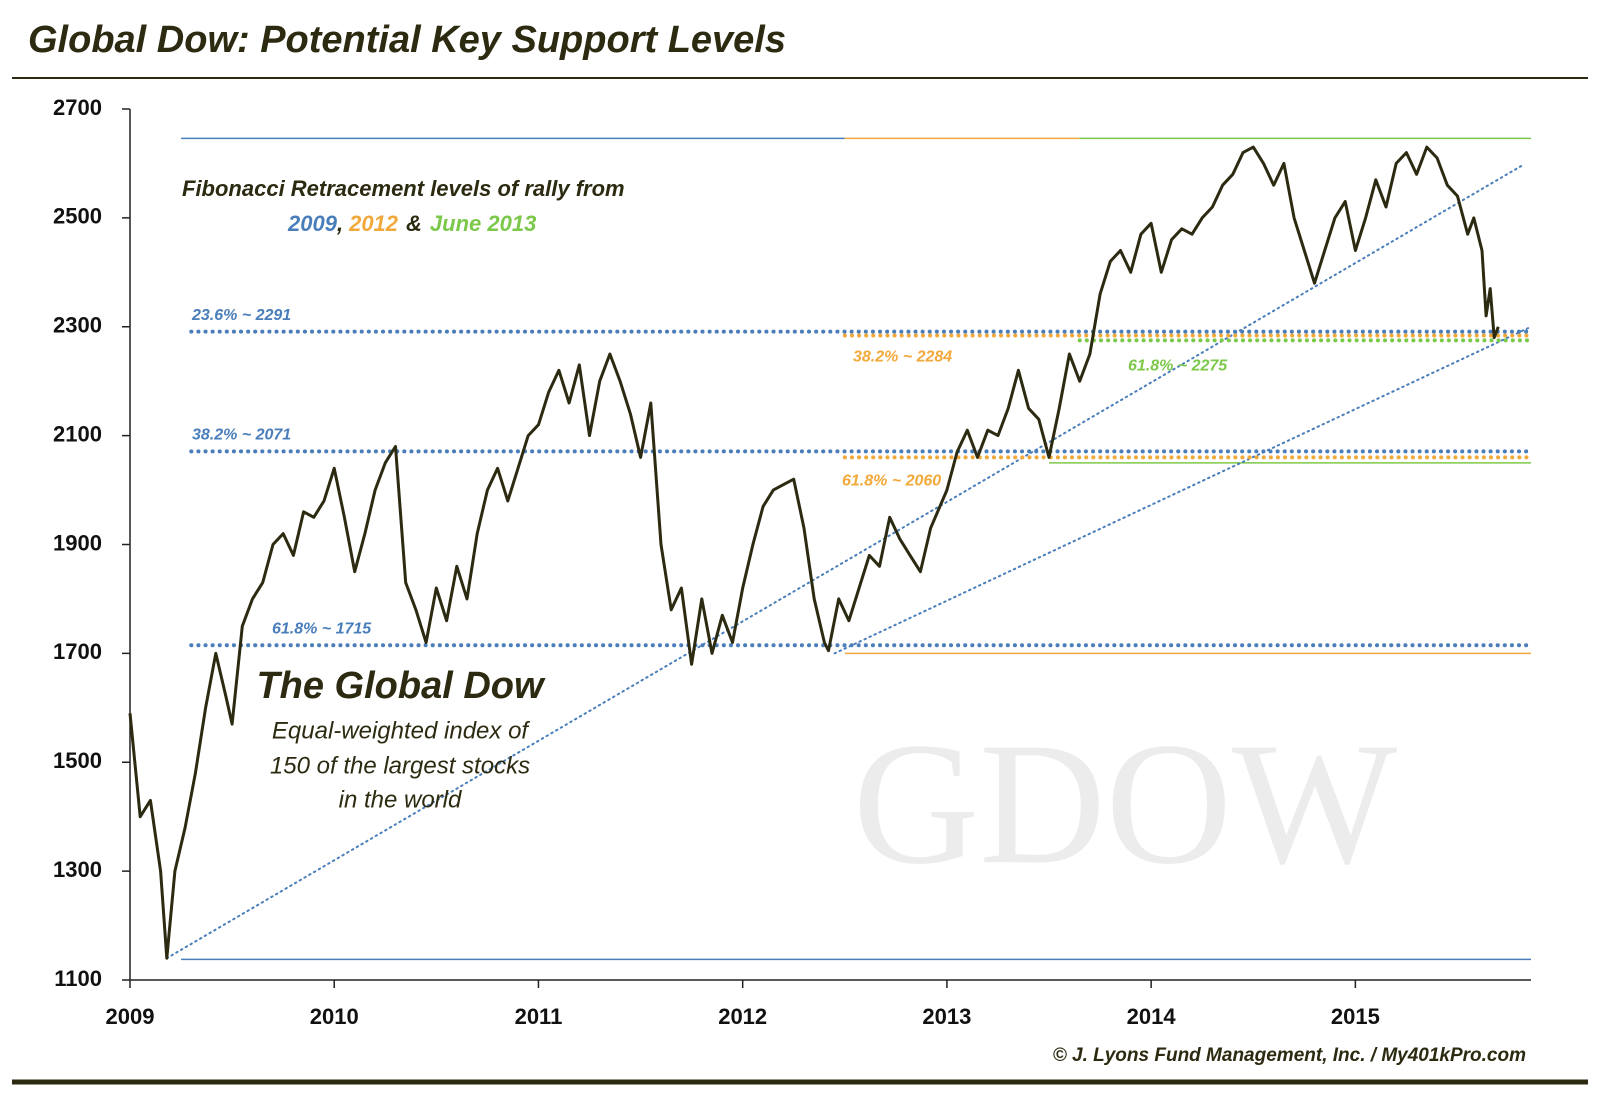 Image resolution: width=1600 pixels, height=1108 pixels. What do you see at coordinates (322, 628) in the screenshot?
I see `fib-level-label: 61.8% ~ 1715` at bounding box center [322, 628].